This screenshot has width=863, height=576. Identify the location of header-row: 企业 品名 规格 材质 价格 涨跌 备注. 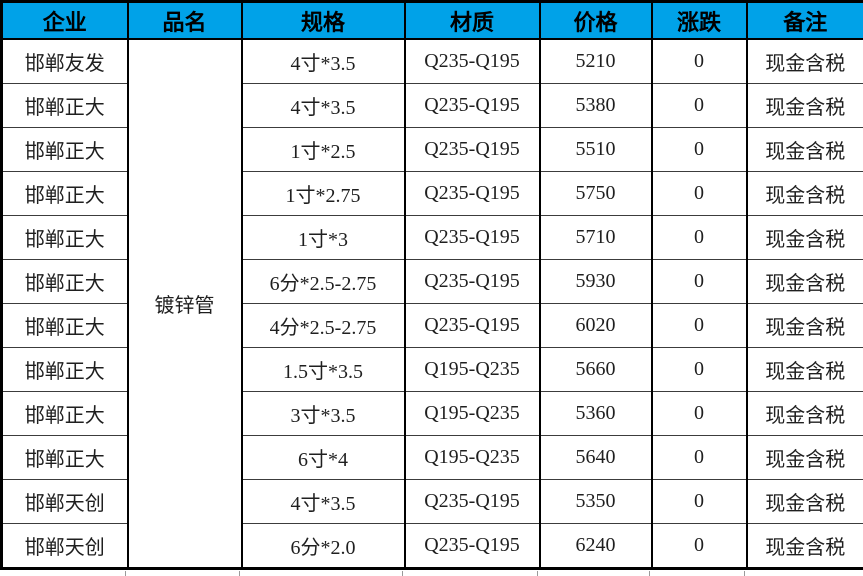
(431, 20).